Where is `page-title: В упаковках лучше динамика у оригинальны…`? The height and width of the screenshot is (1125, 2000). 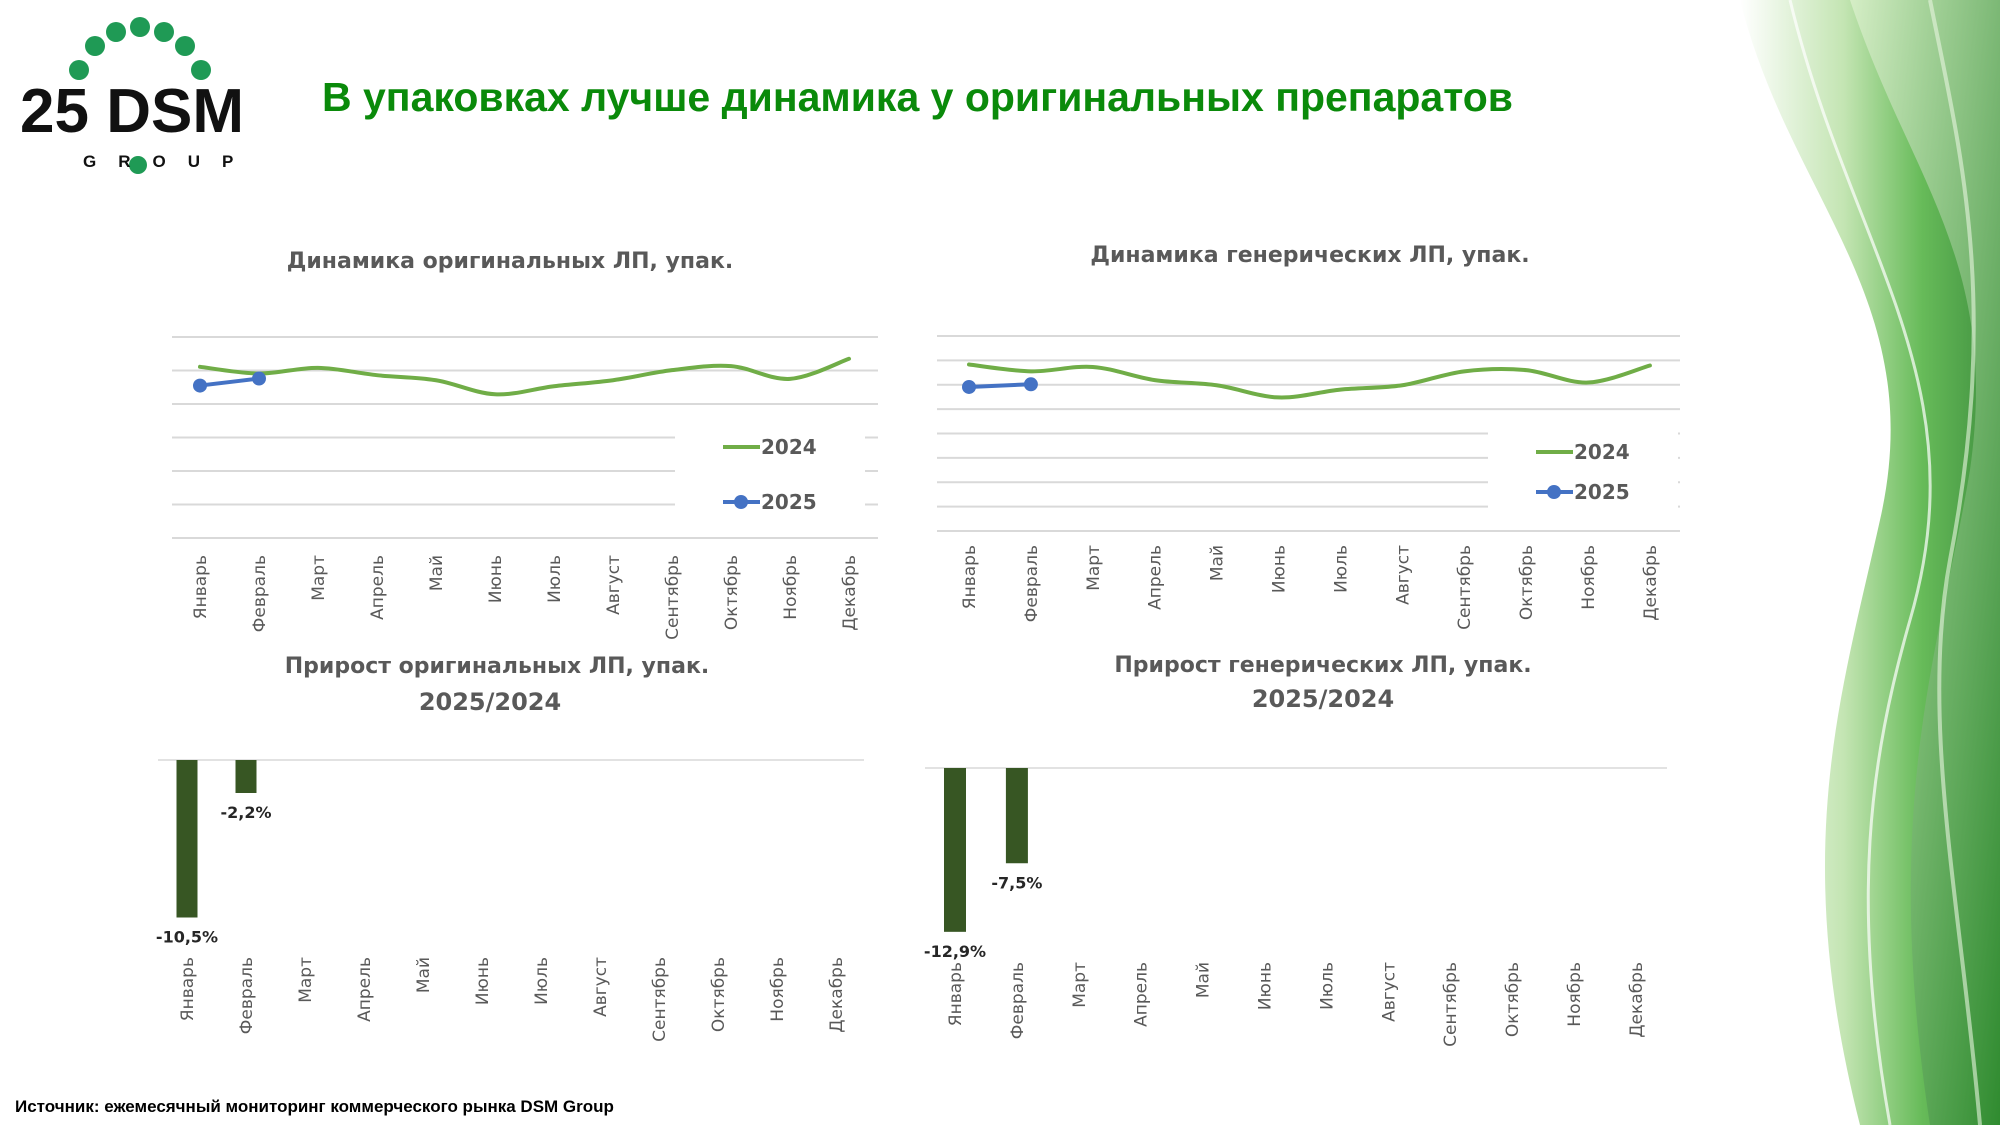 page-title: В упаковках лучше динамика у оригинальны… is located at coordinates (918, 97).